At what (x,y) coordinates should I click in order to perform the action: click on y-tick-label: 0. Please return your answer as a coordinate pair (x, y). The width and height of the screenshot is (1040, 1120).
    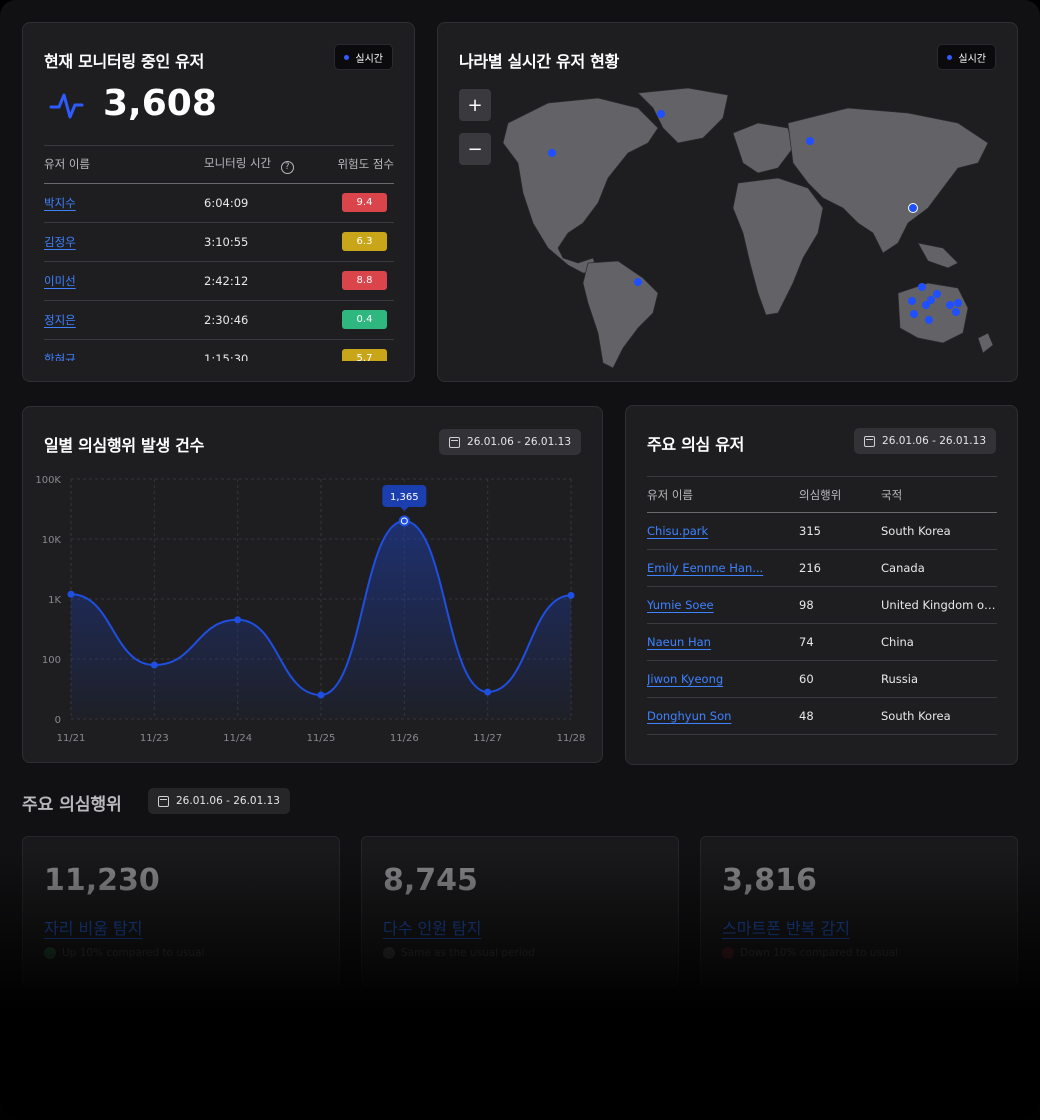
    Looking at the image, I should click on (58, 720).